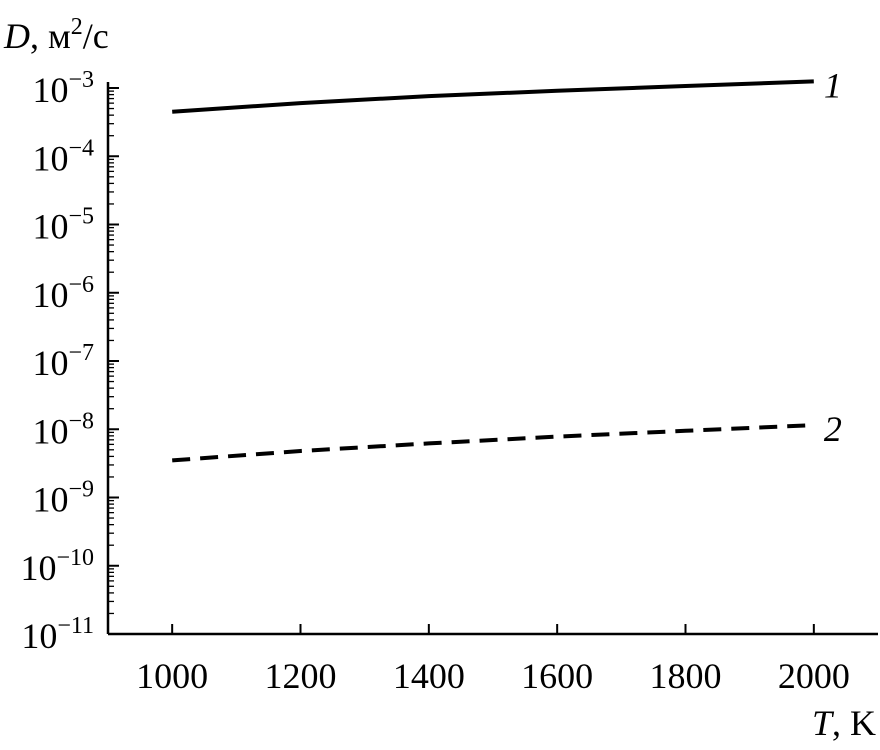  What do you see at coordinates (57, 634) in the screenshot?
I see `y-tick-label: 10⁻¹¹` at bounding box center [57, 634].